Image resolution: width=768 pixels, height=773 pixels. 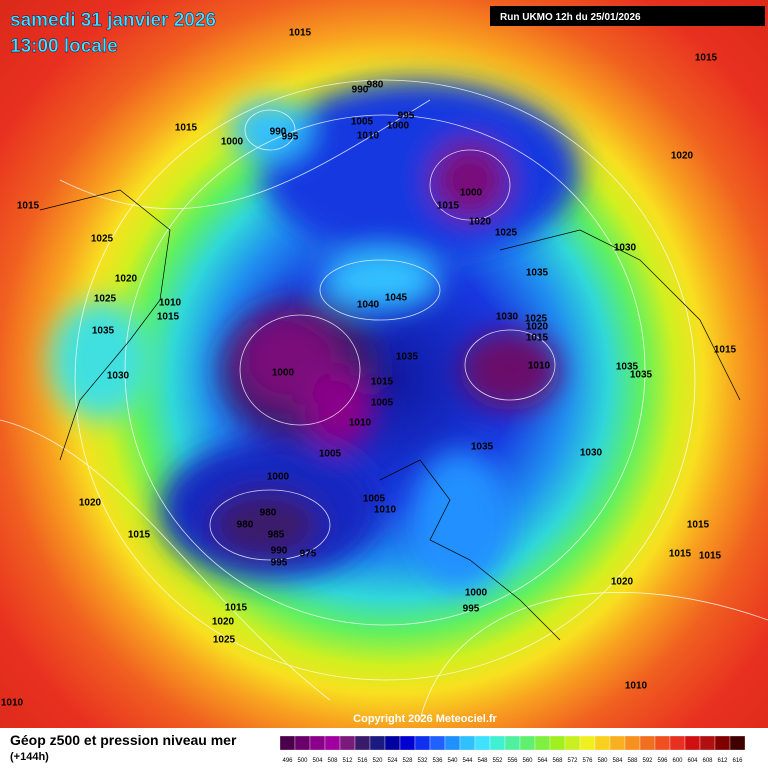 I want to click on legend-subtitle: (+144h), so click(x=29, y=757).